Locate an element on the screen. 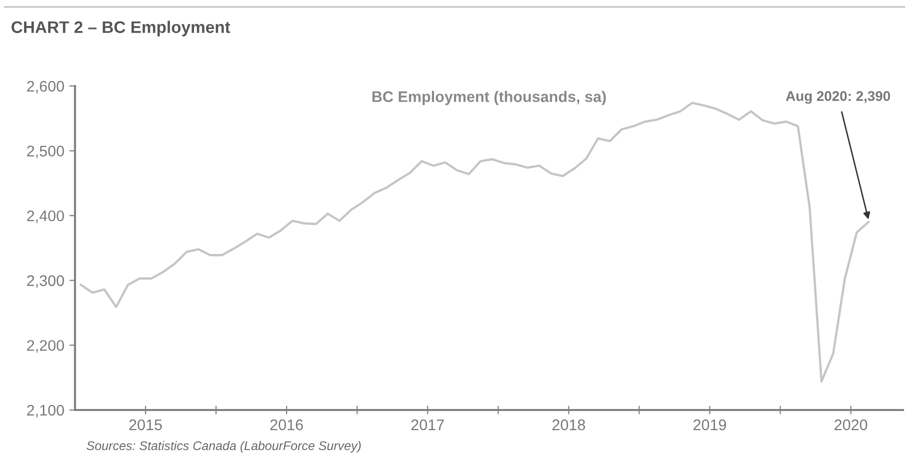 This screenshot has height=463, width=909. x-tick-label: 2017 is located at coordinates (427, 424).